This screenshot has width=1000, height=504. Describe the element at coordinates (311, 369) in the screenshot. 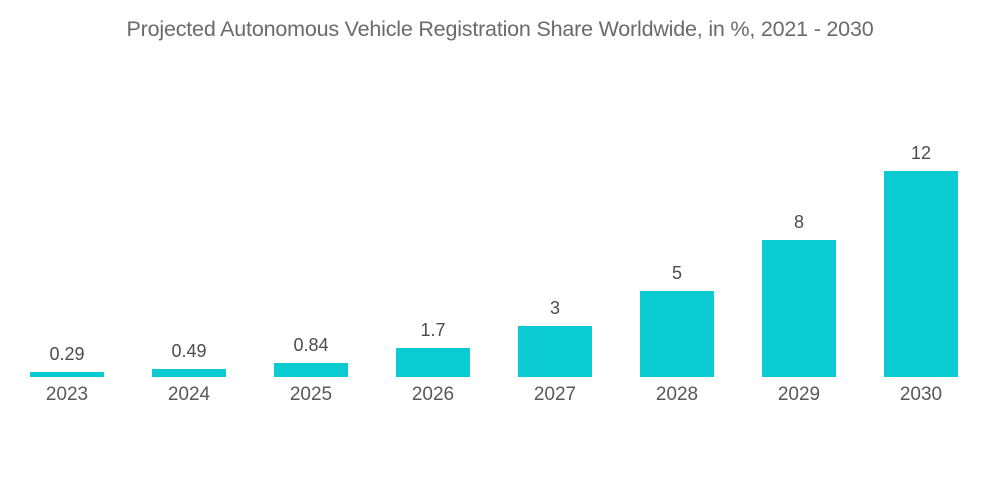

I see `bar-2025` at that location.